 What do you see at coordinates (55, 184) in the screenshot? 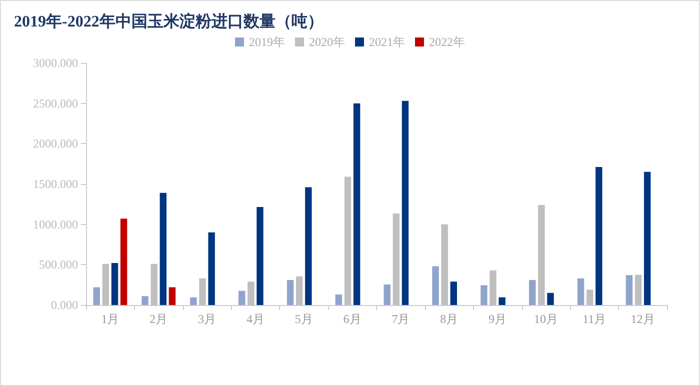
I see `y-tick-label: 1500.000` at bounding box center [55, 184].